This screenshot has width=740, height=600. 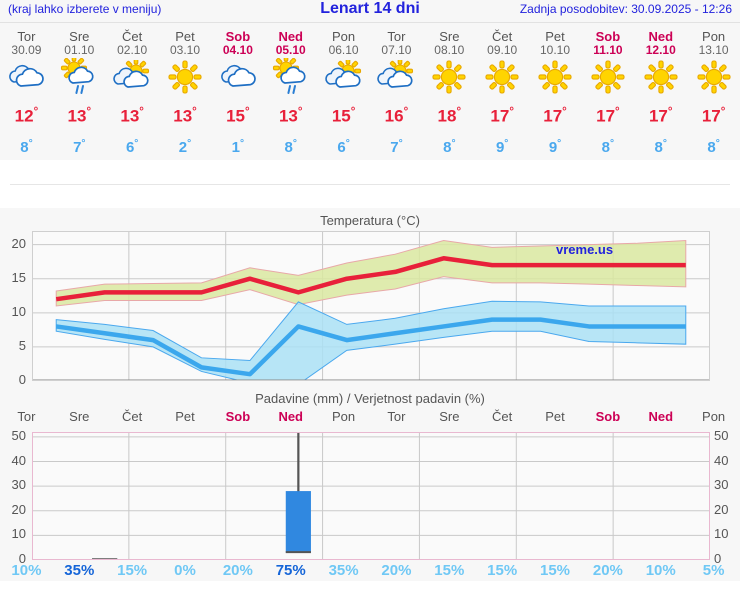 I want to click on temperature-y-tick: 20, so click(x=18, y=243).